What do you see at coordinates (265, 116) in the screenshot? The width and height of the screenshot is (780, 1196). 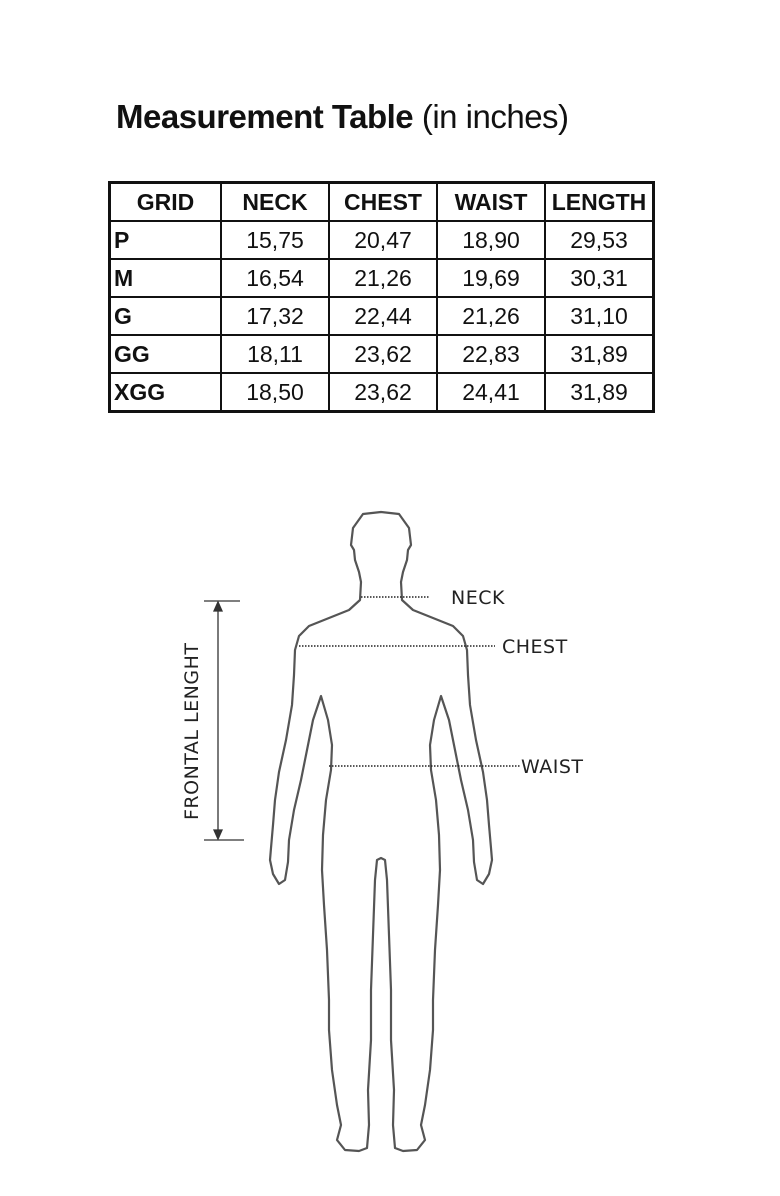 I see `title-main: Measurement Table` at bounding box center [265, 116].